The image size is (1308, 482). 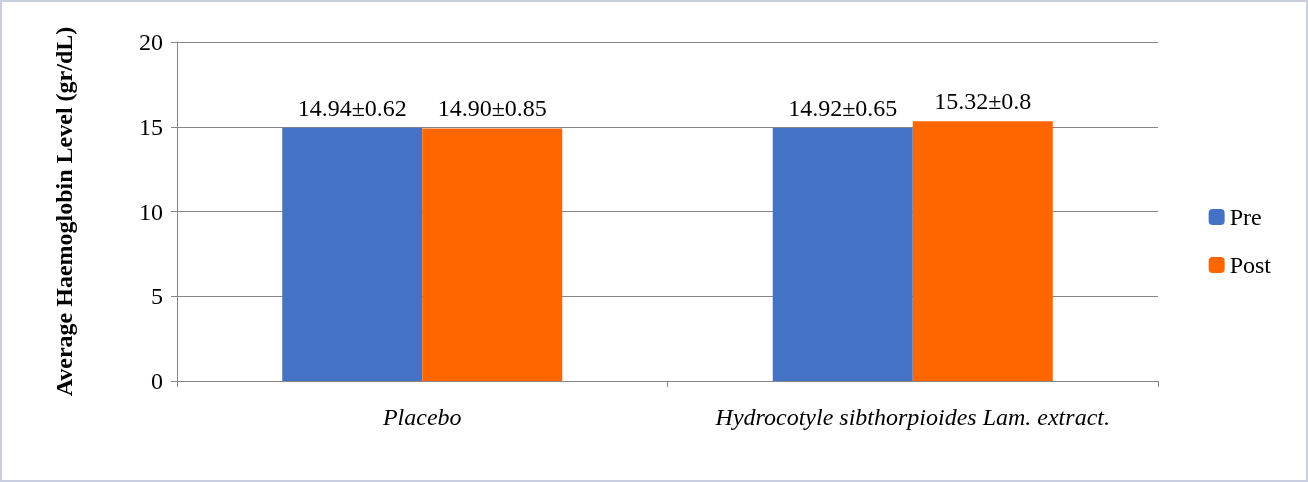 I want to click on legend-label: Post, so click(x=1250, y=265).